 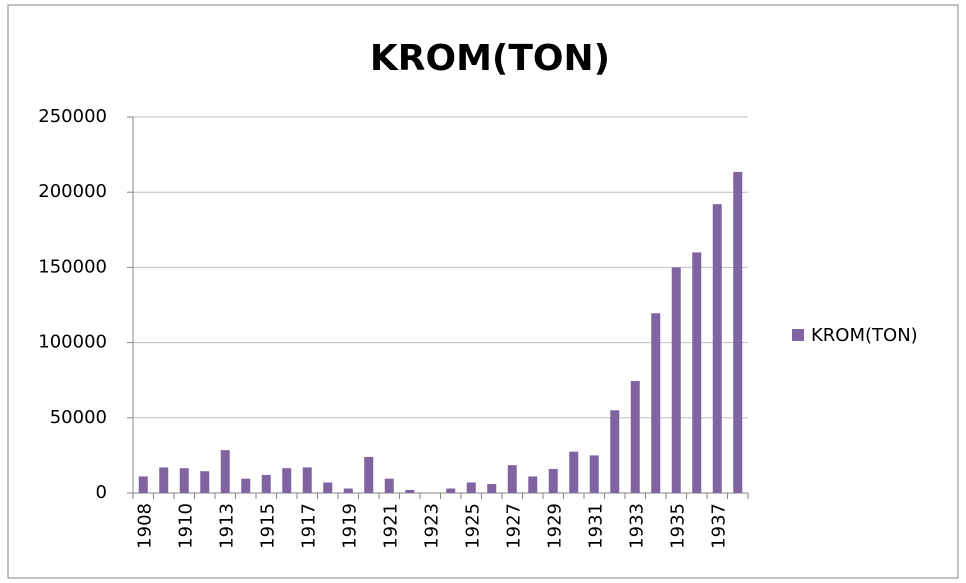 I want to click on x-tick-label: 1931, so click(x=595, y=526).